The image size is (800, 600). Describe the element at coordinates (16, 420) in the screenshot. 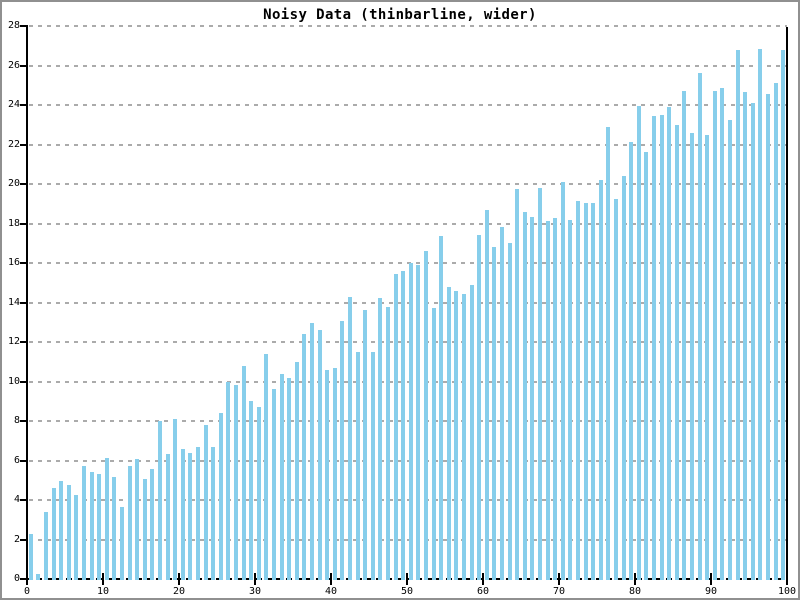

I see `y-tick-label: 8` at that location.